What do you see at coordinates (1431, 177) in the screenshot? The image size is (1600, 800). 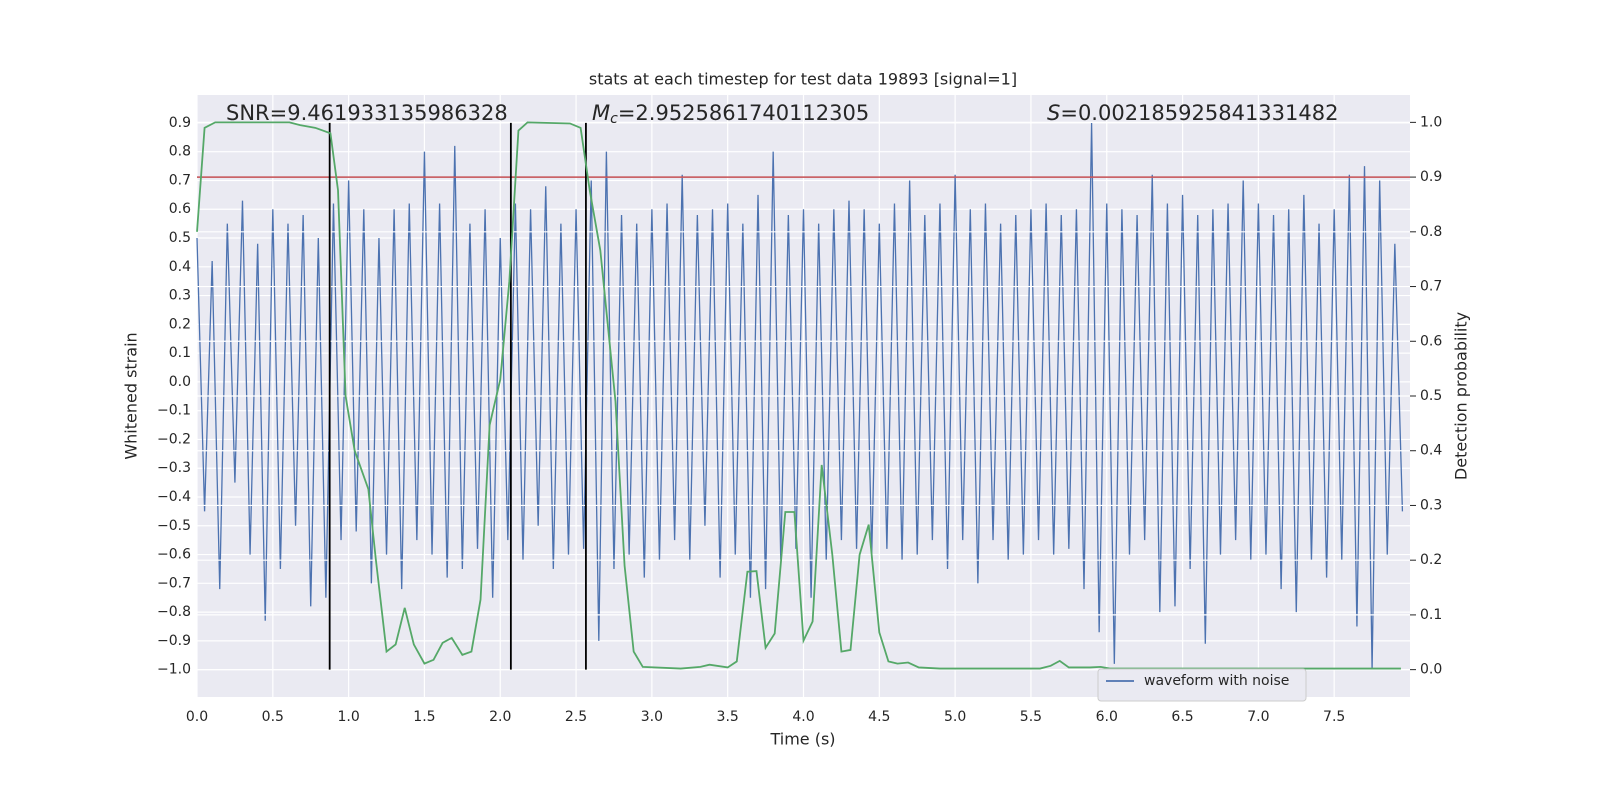 I see `y2-tick-label: 0.9` at bounding box center [1431, 177].